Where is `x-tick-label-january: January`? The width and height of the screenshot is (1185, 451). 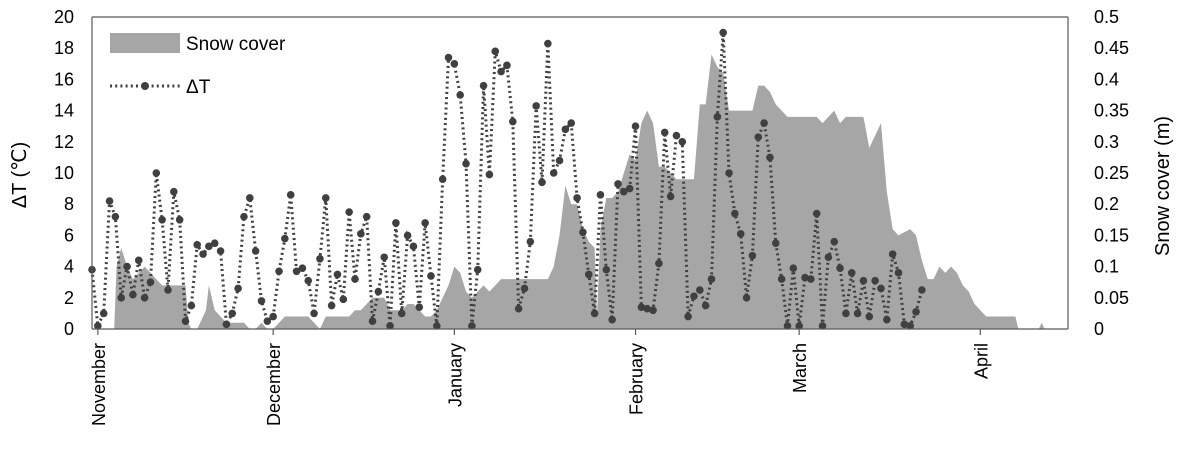 x-tick-label-january: January is located at coordinates (455, 375).